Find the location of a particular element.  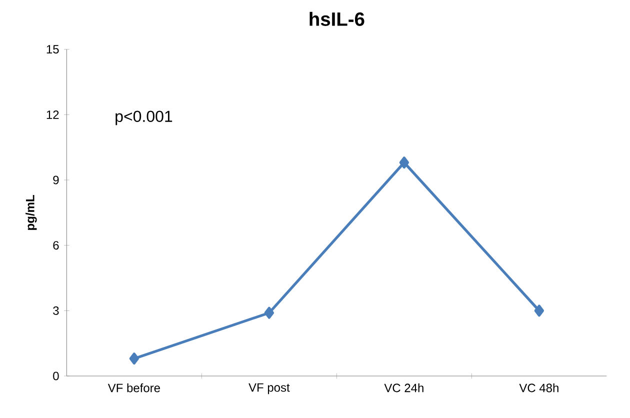

y-tick-label: 12 is located at coordinates (52, 114).